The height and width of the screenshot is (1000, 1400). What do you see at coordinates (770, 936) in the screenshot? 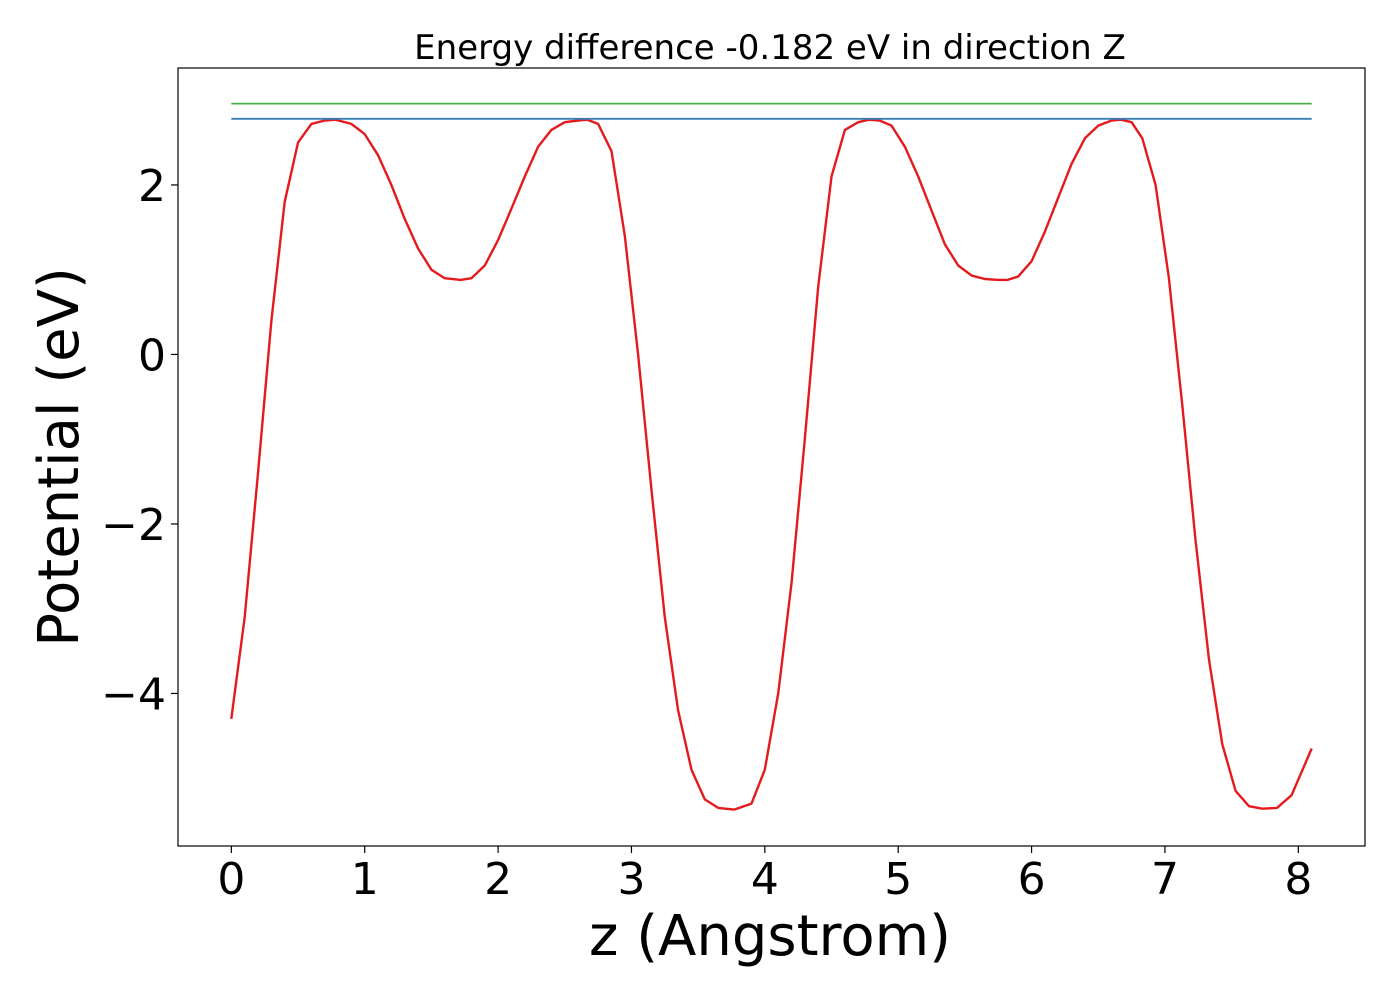
I see `x-axis-label: z (Angstrom)` at bounding box center [770, 936].